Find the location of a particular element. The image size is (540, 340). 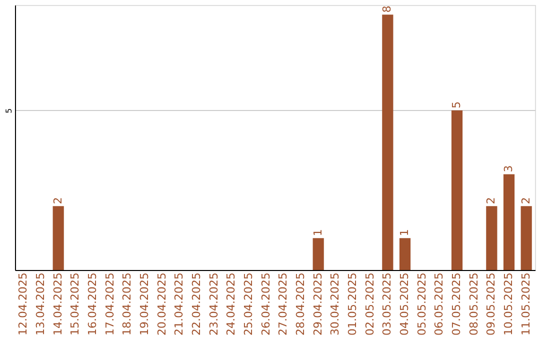

data-label: 8 is located at coordinates (387, 9).